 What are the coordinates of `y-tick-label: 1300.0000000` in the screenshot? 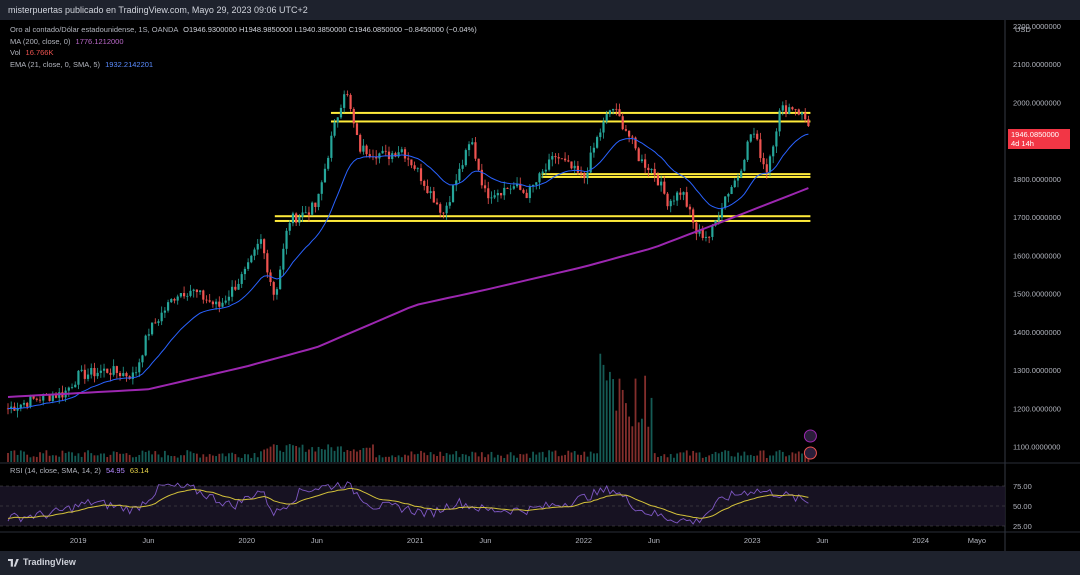 It's located at (1037, 370).